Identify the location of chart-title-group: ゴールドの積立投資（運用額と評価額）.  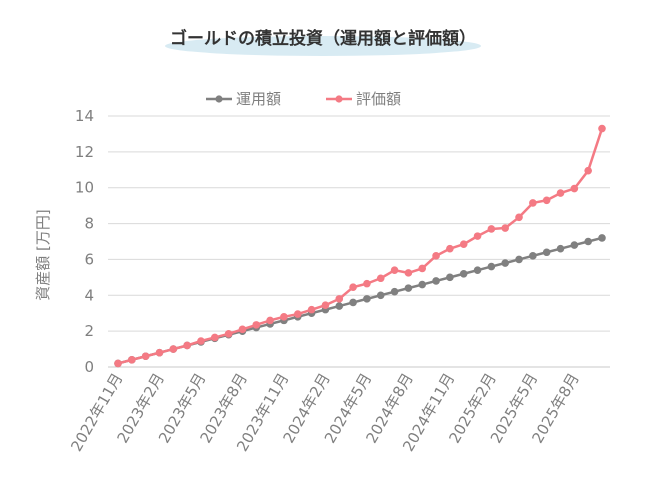
(323, 42).